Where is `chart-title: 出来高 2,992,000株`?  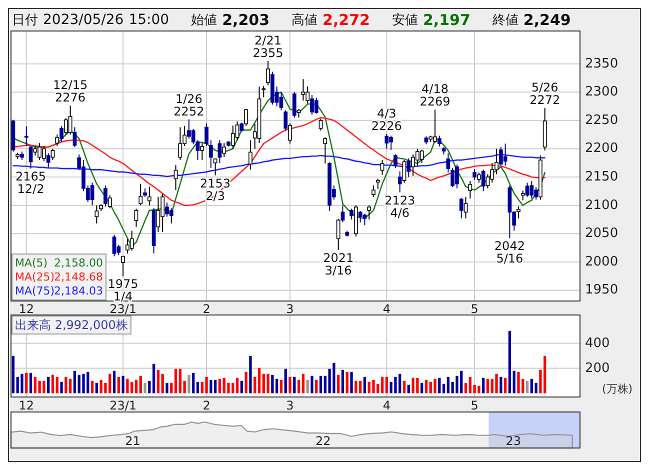 chart-title: 出来高 2,992,000株 is located at coordinates (71, 325).